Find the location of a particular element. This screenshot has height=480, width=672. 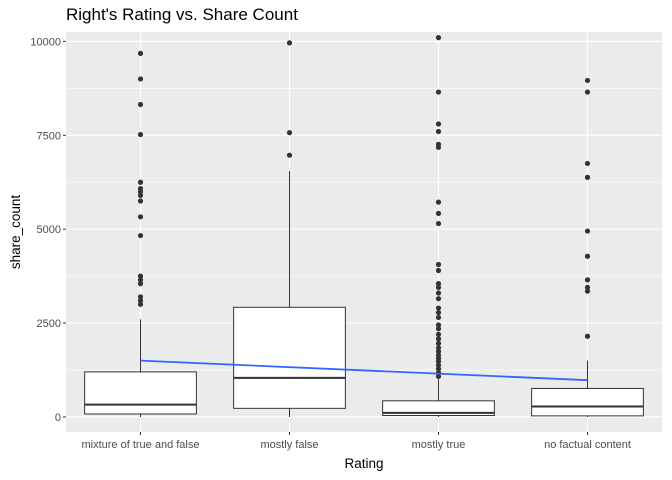

trend-line-group is located at coordinates (364, 370).